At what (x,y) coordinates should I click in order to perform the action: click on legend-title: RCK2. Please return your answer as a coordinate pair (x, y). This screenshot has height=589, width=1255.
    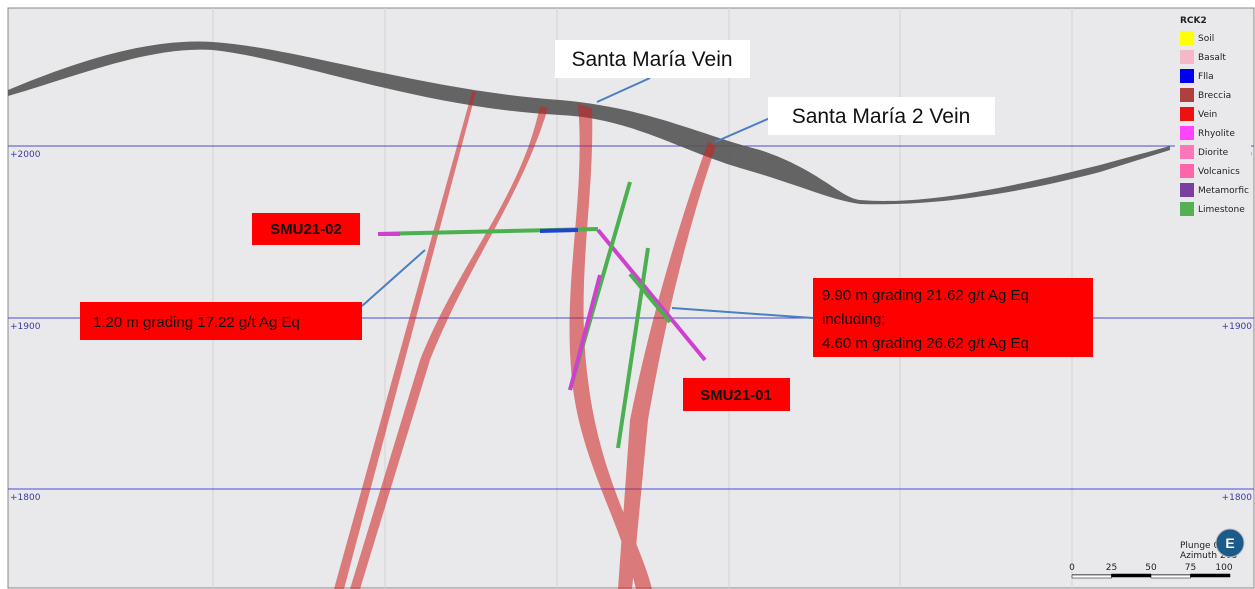
    Looking at the image, I should click on (1193, 21).